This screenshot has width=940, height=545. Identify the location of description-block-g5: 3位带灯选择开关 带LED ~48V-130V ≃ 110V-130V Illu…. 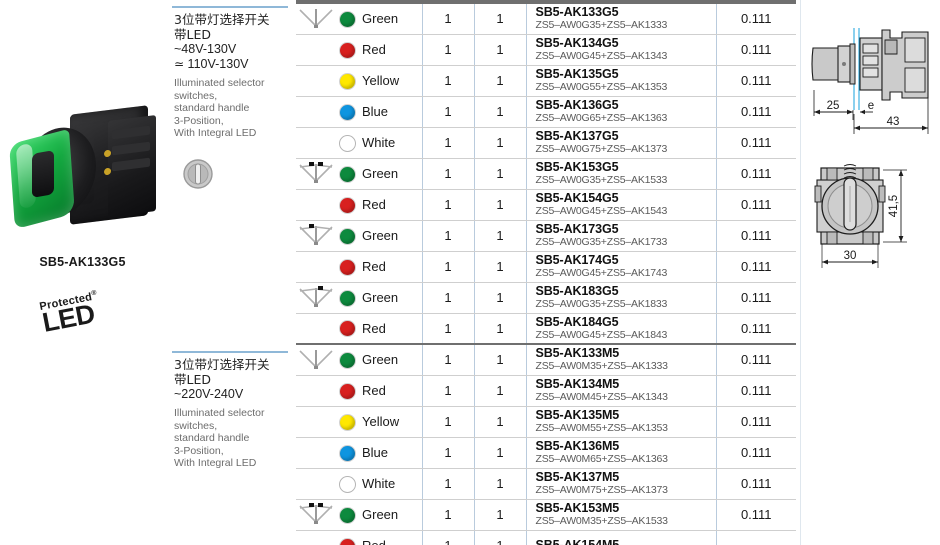
(233, 73).